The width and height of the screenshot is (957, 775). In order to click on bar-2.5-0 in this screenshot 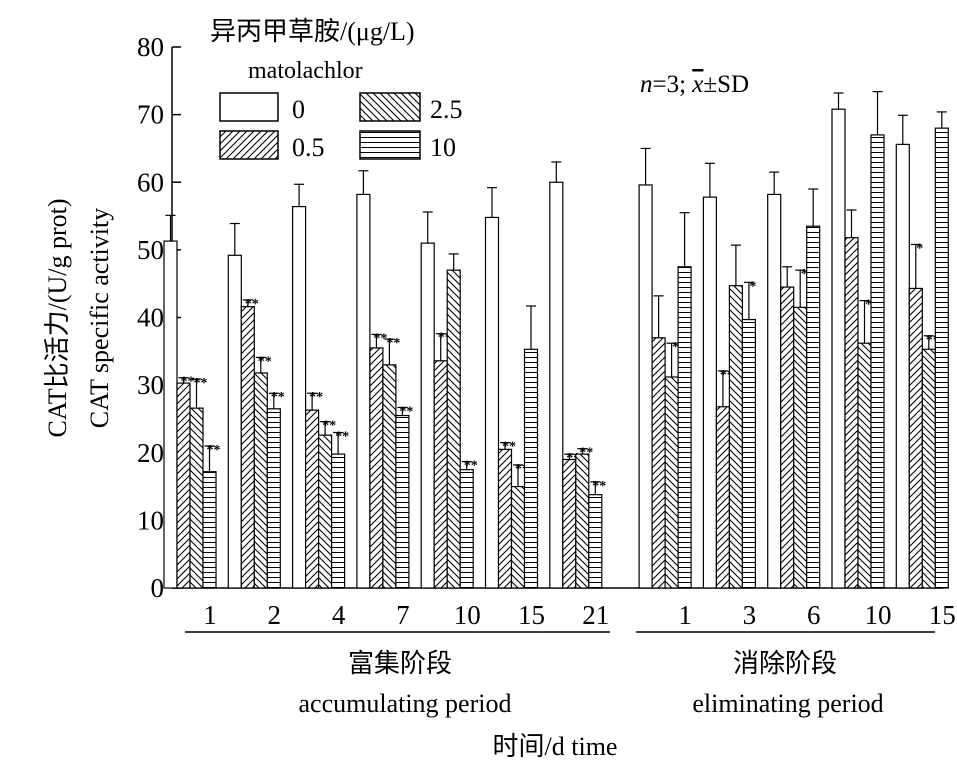, I will do `click(196, 498)`.